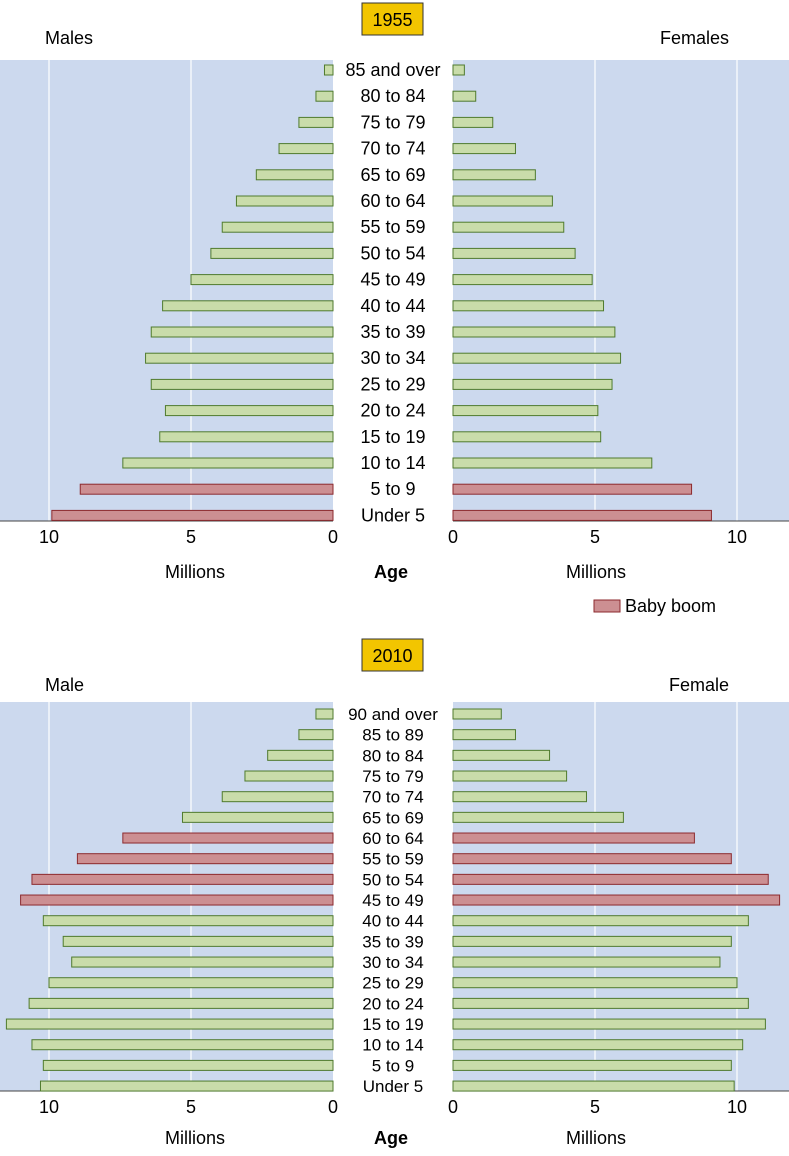  What do you see at coordinates (49, 1107) in the screenshot?
I see `x-tick-label-left: 10` at bounding box center [49, 1107].